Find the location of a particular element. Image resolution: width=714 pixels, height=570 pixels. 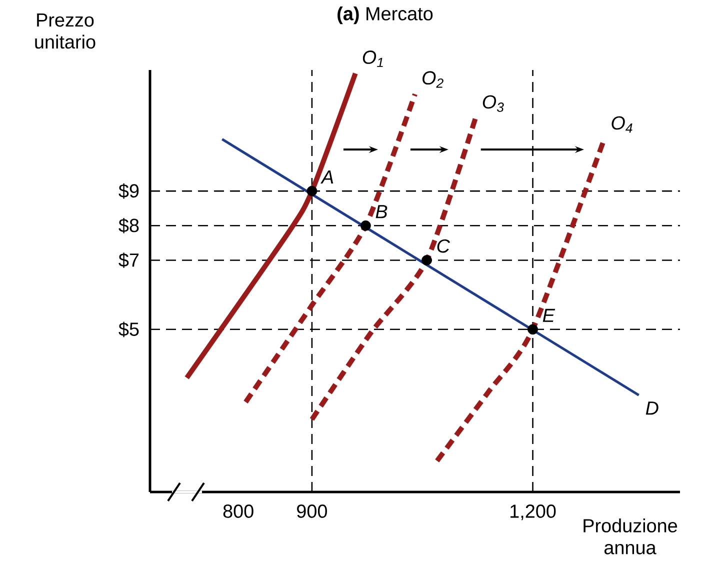

y-tick-label: $5 is located at coordinates (128, 330).